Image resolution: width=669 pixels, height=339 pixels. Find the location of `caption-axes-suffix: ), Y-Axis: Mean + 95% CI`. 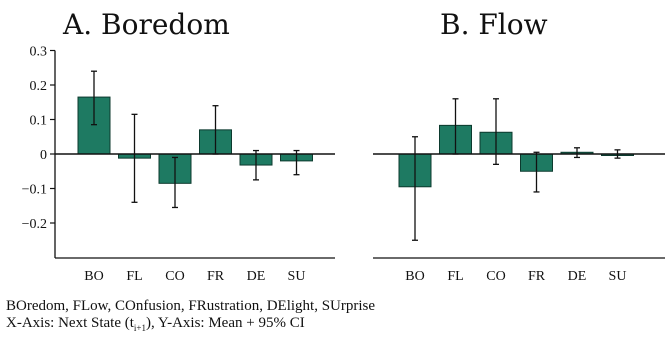

caption-axes-suffix: ), Y-Axis: Mean + 95% CI is located at coordinates (225, 323).